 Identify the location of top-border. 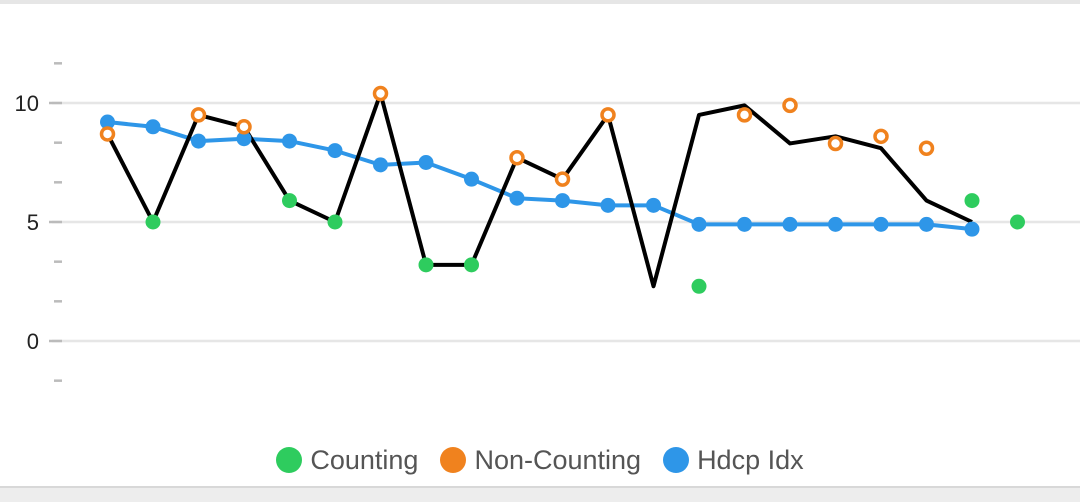
(540, 2).